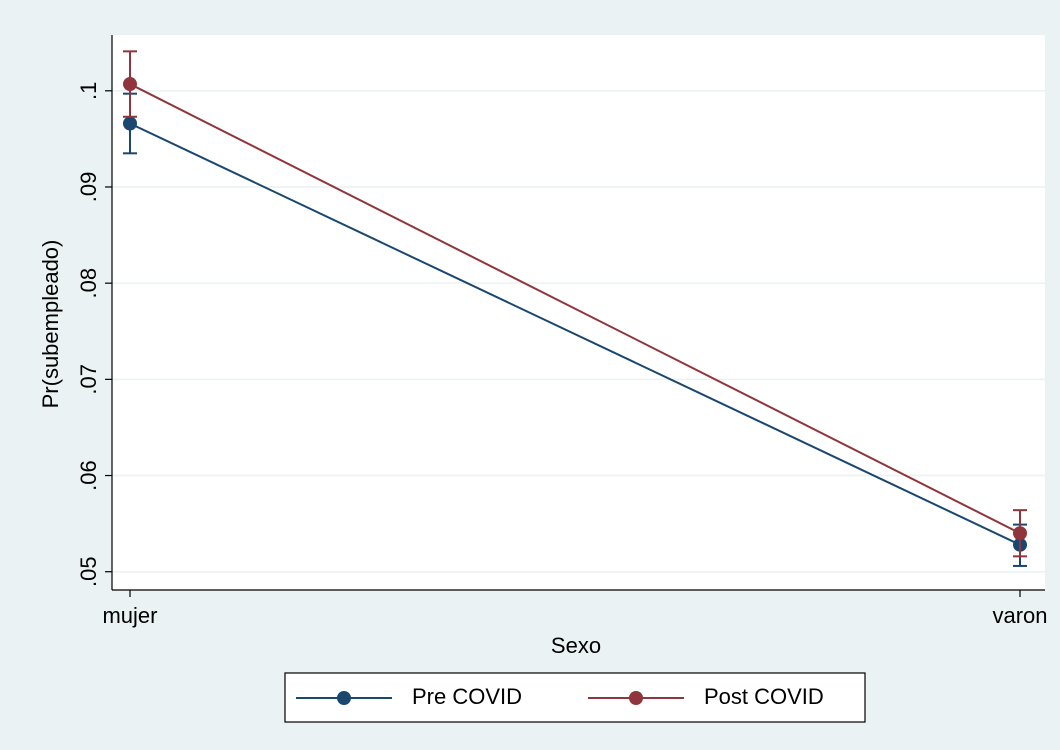  Describe the element at coordinates (50, 324) in the screenshot. I see `y-axis-title: Pr(subempleado)` at that location.